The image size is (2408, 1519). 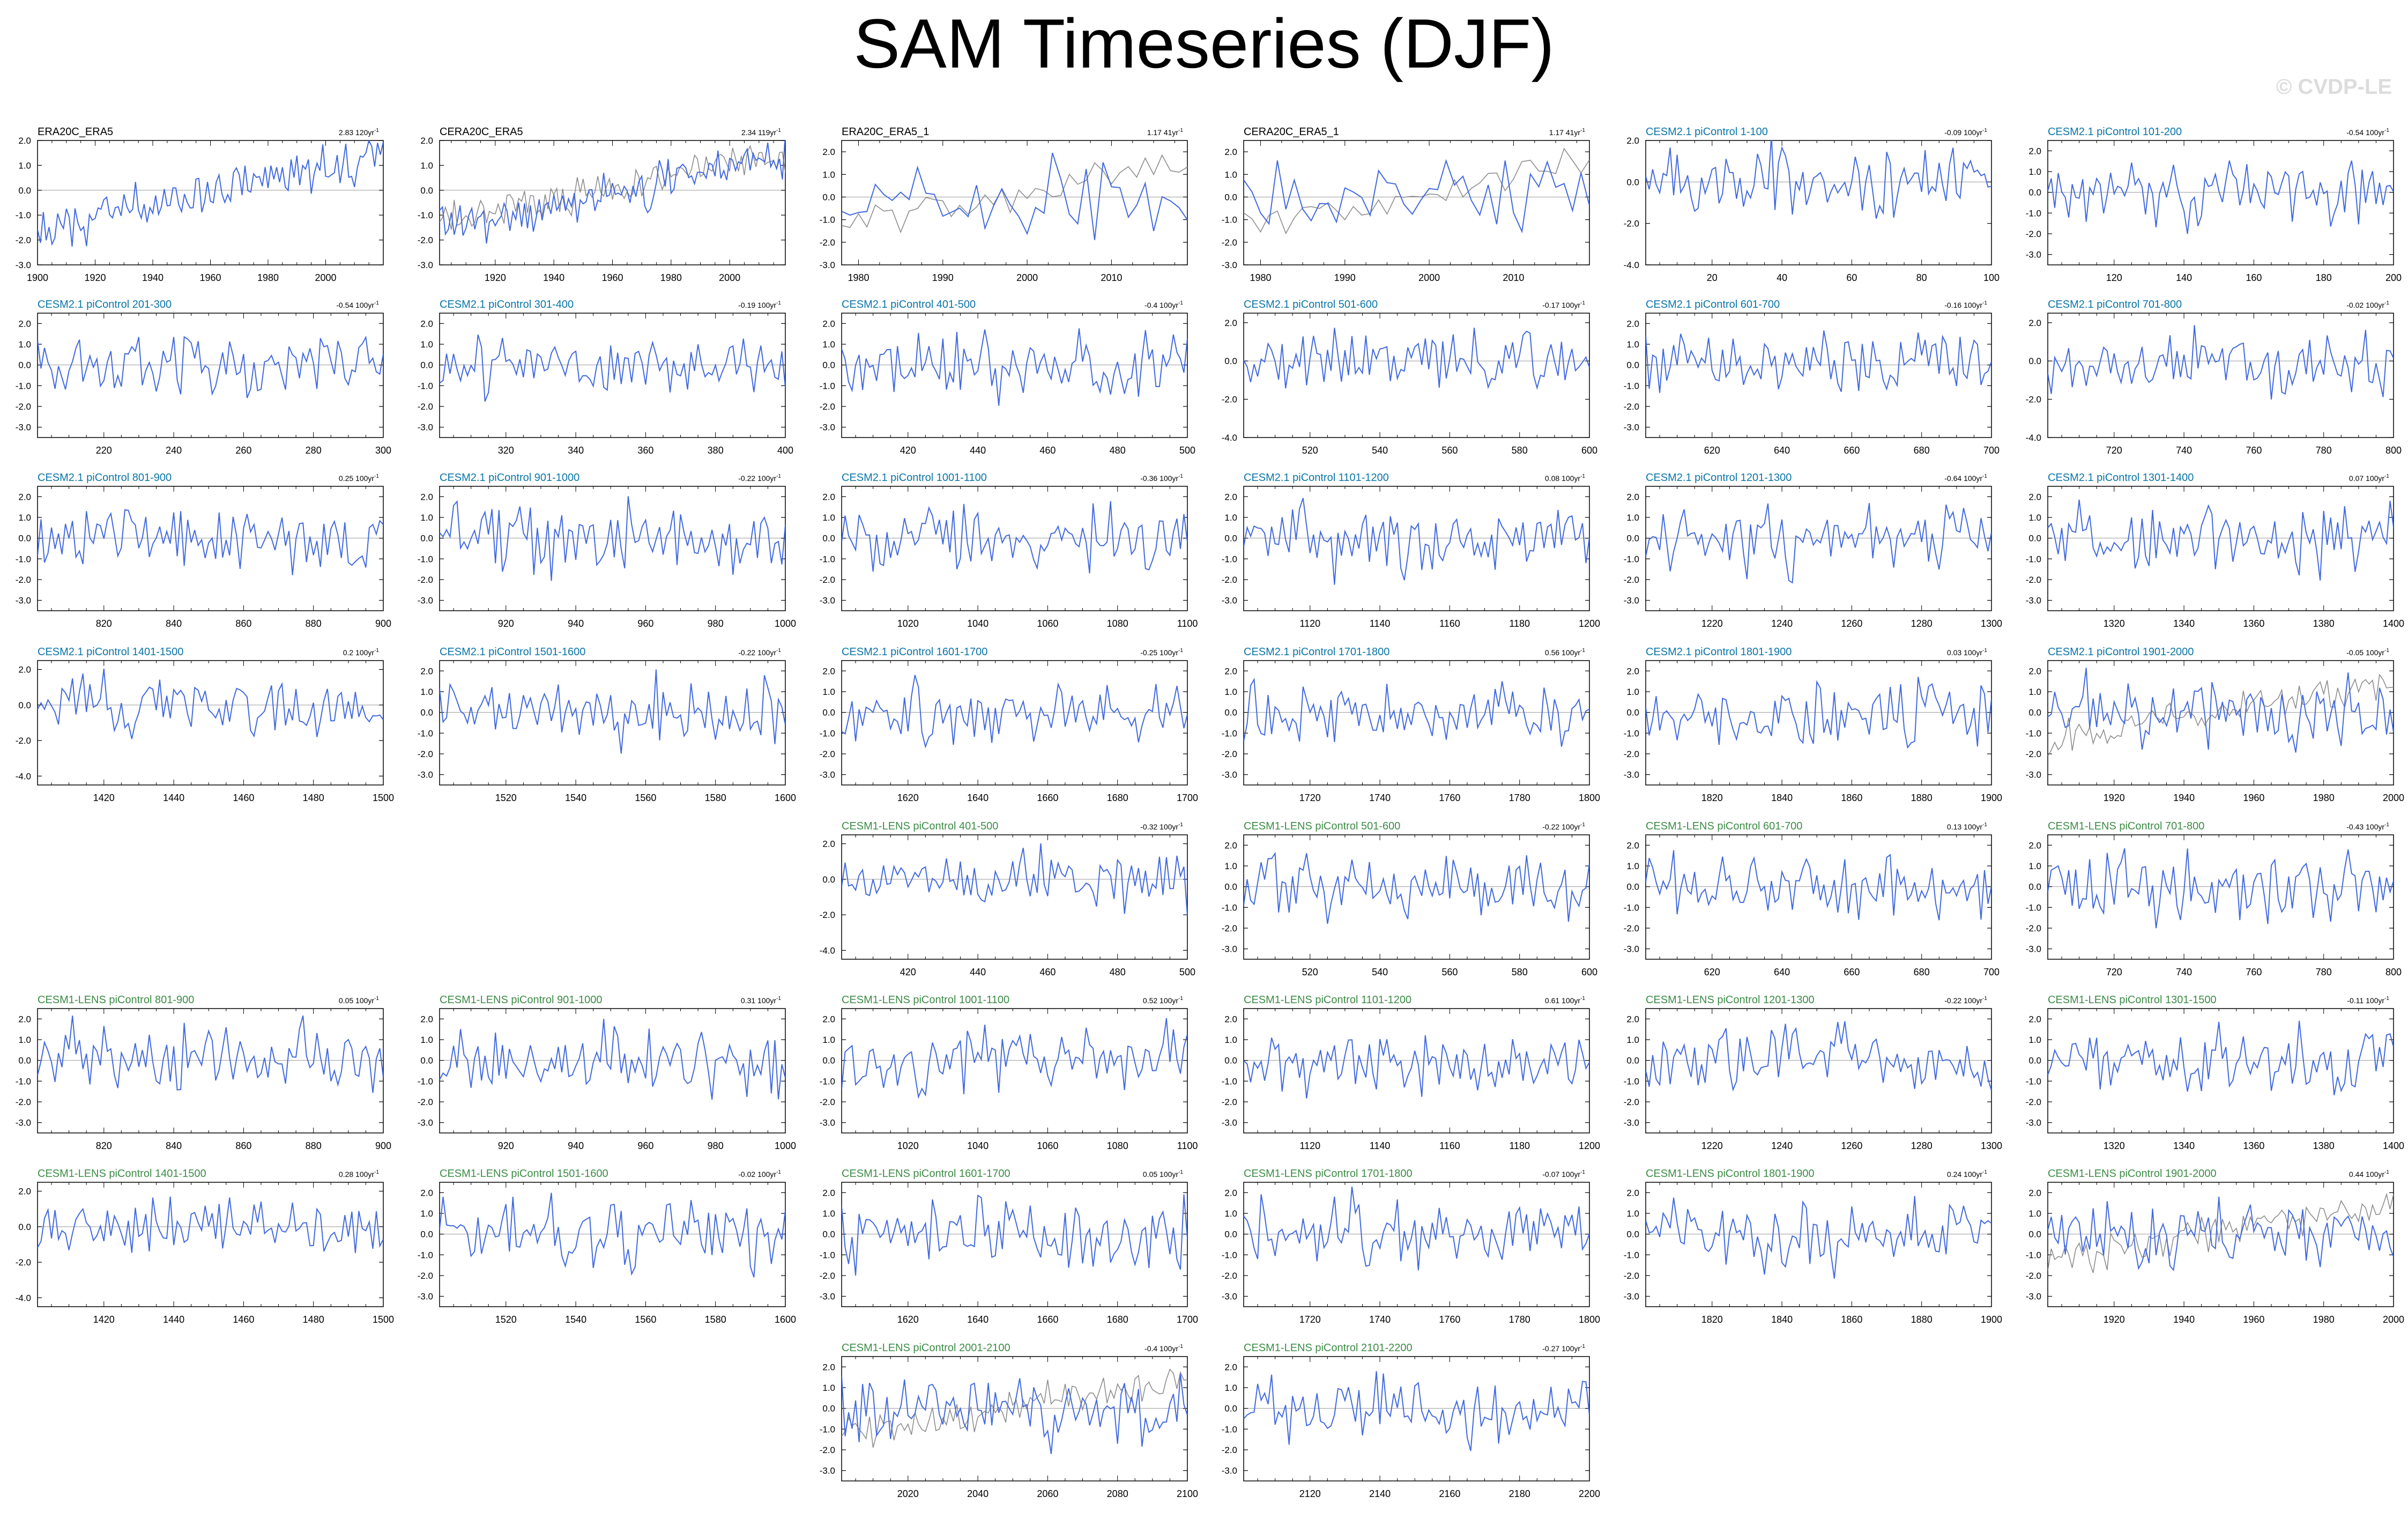 I want to click on x-tick-label: 1200, so click(x=1590, y=1145).